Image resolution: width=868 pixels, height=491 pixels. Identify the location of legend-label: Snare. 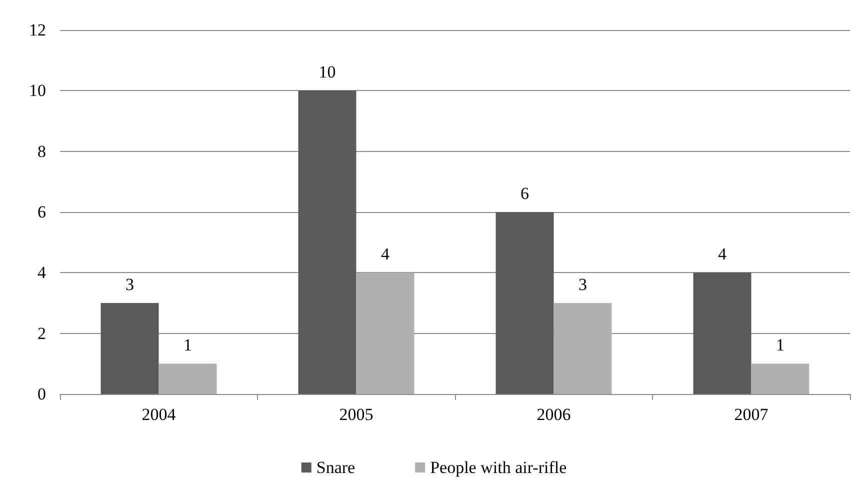
(336, 467).